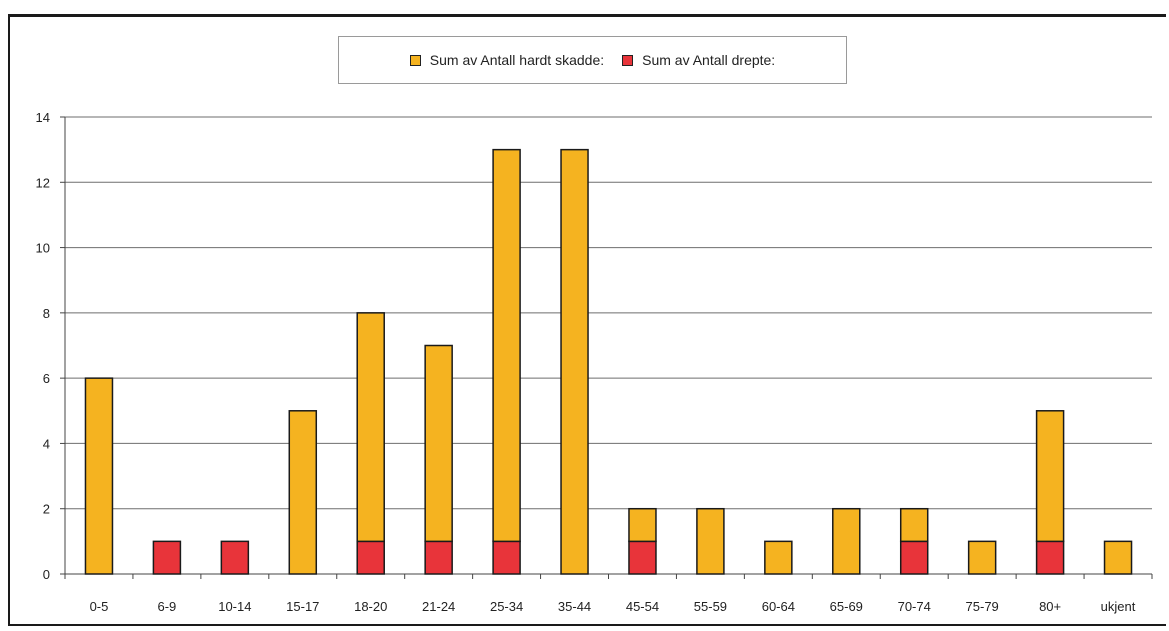  I want to click on bar-hardt-skadde-80+, so click(1050, 476).